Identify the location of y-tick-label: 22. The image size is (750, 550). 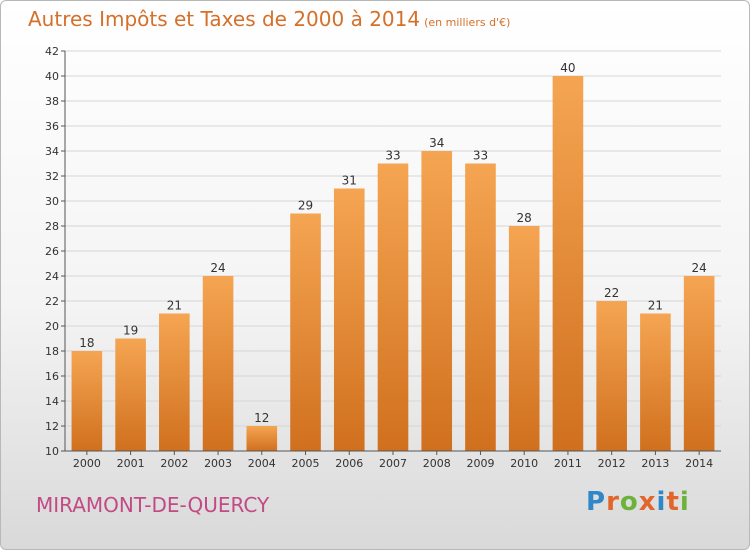
(52, 301).